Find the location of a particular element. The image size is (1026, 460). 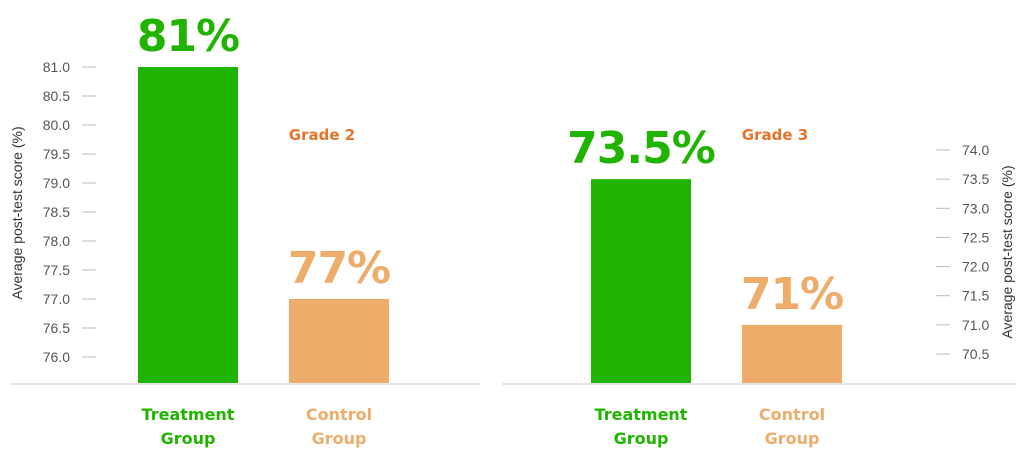

panel-title: Grade 3 is located at coordinates (775, 135).